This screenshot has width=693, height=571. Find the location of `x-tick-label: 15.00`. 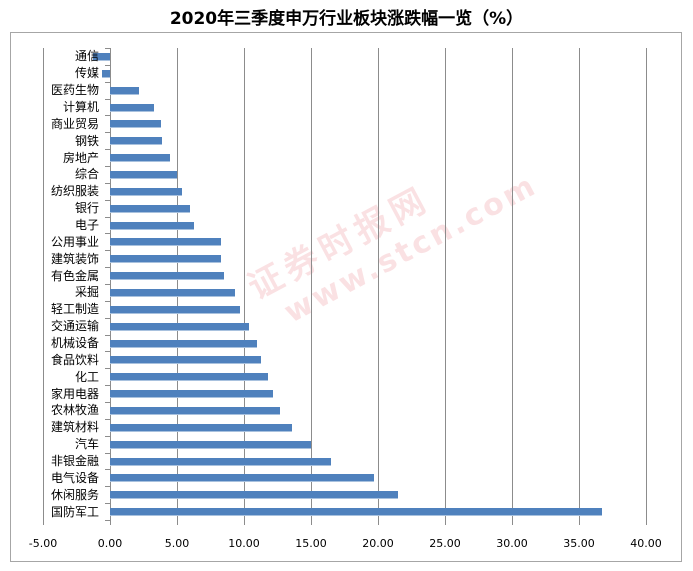

x-tick-label: 15.00 is located at coordinates (311, 543).